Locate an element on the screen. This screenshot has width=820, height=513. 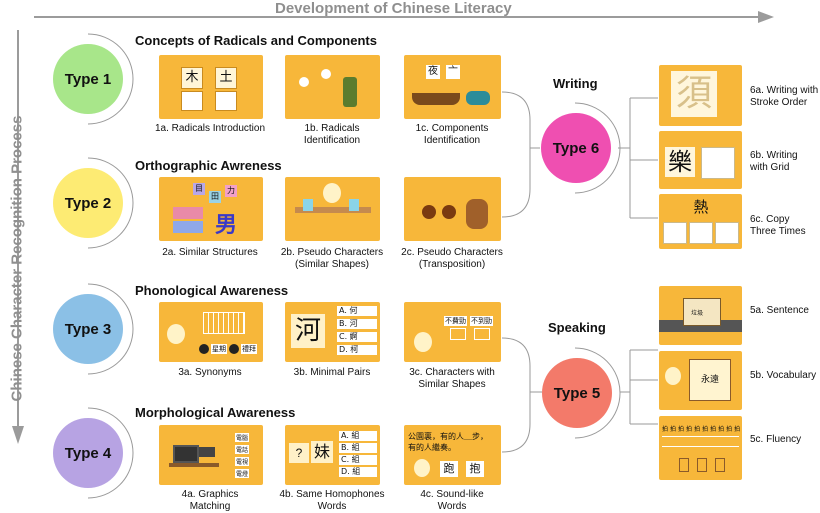
caption-6b-line1: 6b. Writing is located at coordinates (774, 155).